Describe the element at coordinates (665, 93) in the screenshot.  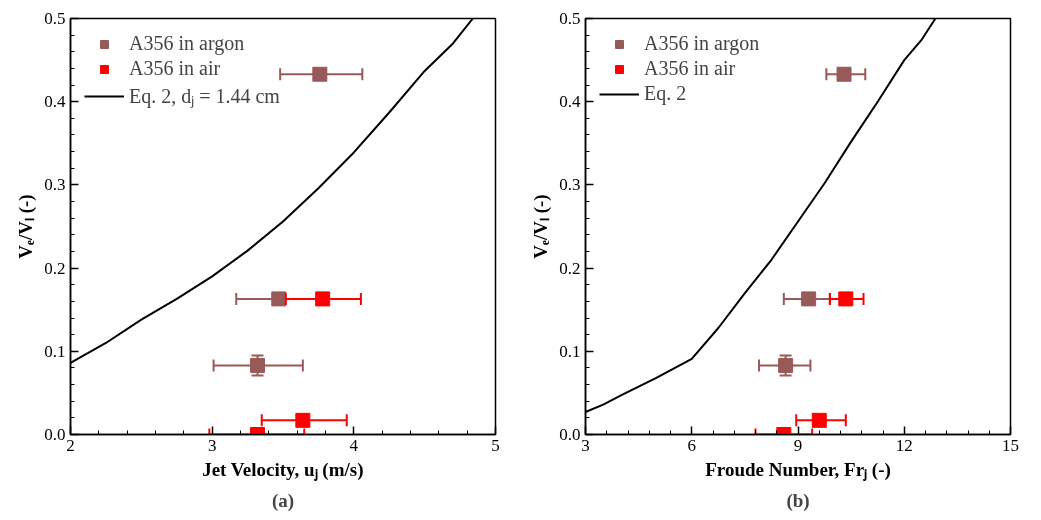
I see `legend-label: Eq. 2` at that location.